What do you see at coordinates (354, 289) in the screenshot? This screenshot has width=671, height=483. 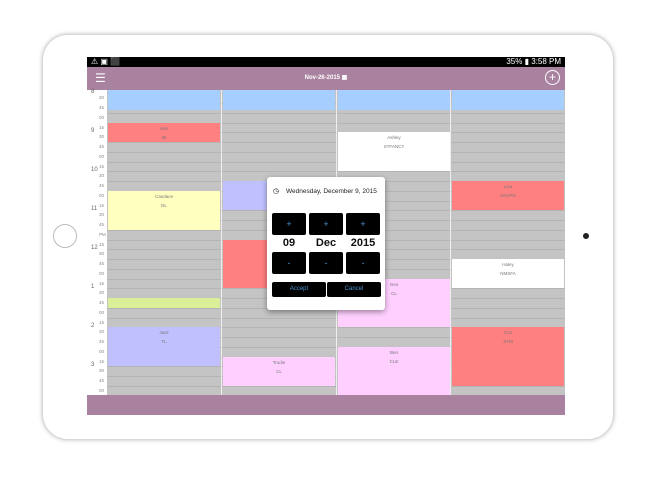 I see `cancel-button: Cancel` at bounding box center [354, 289].